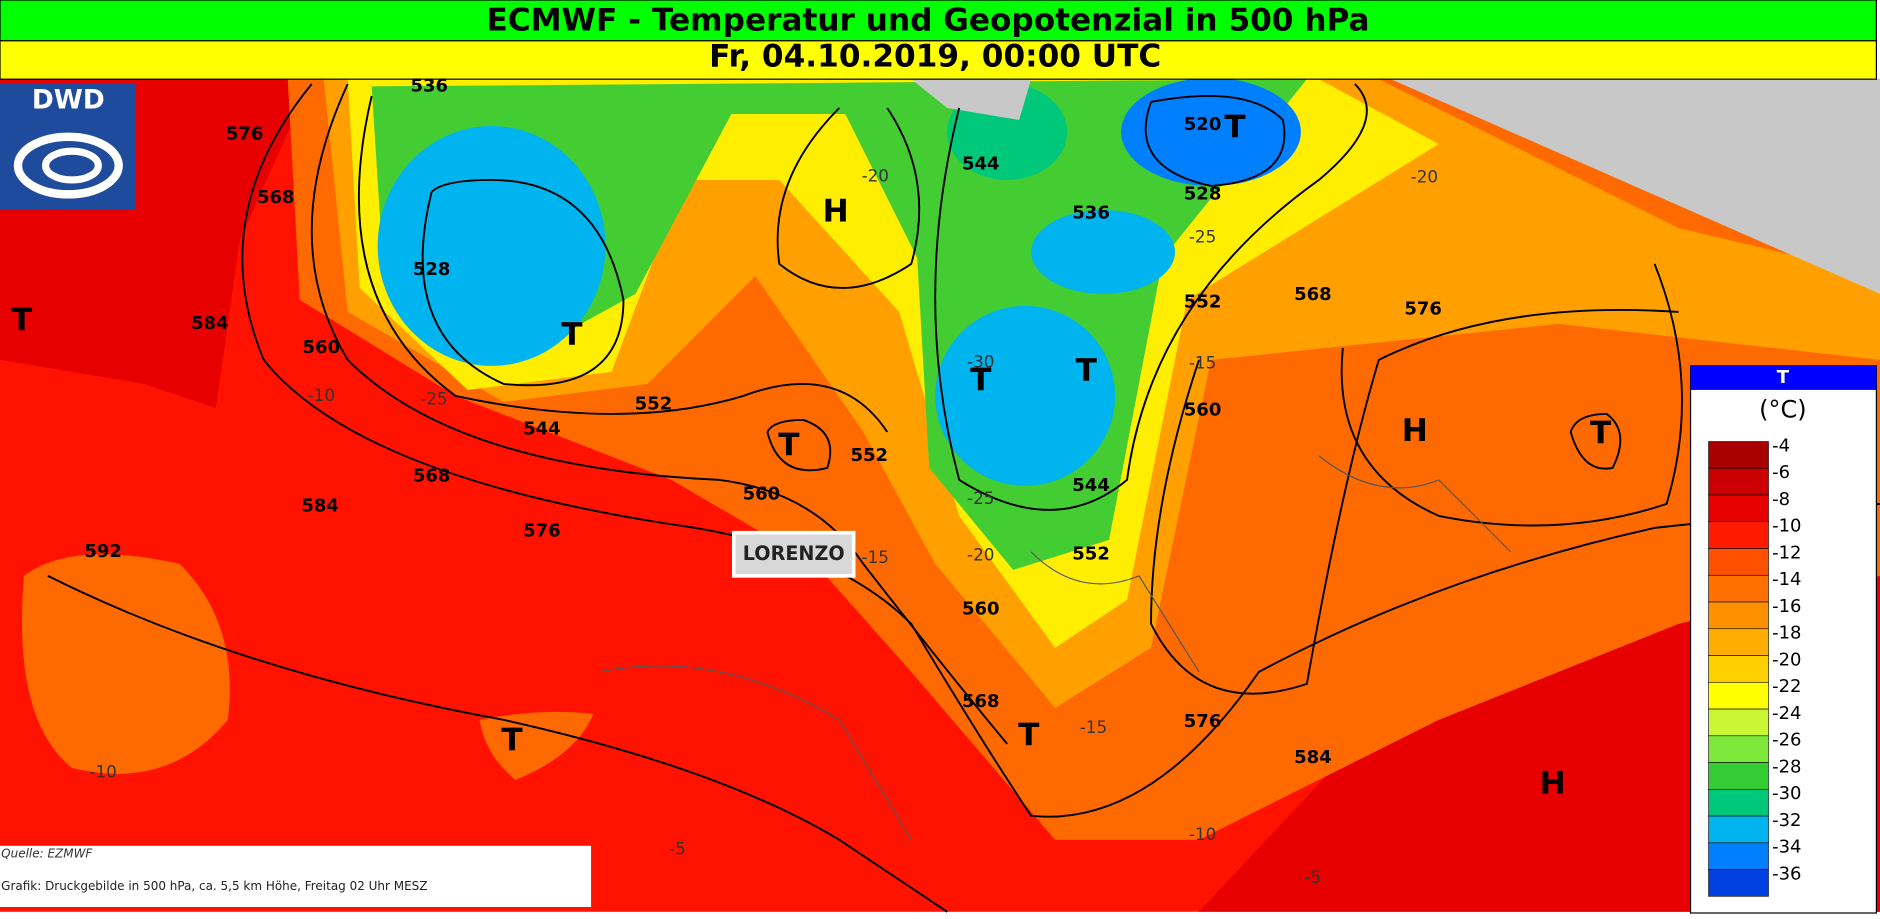  Describe the element at coordinates (980, 361) in the screenshot. I see `temperature-label: -30` at that location.